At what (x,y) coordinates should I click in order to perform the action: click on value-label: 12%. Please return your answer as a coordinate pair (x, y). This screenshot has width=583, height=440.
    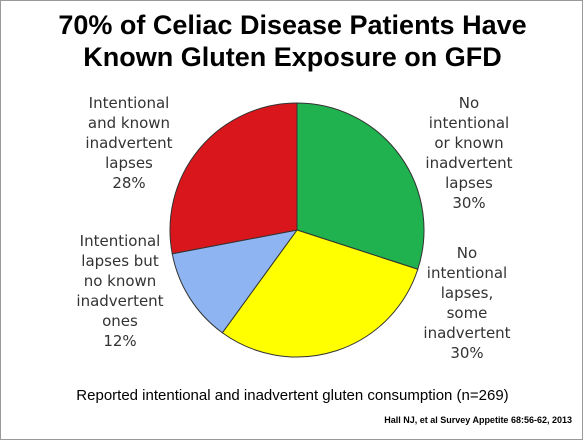
    Looking at the image, I should click on (120, 341).